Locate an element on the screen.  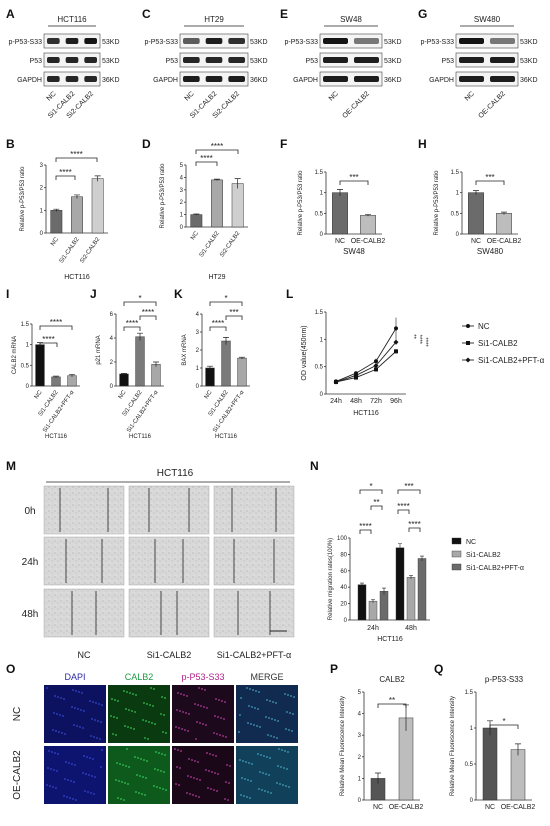
blot-kd-label-1-2: 36KD is located at coordinates (259, 80).